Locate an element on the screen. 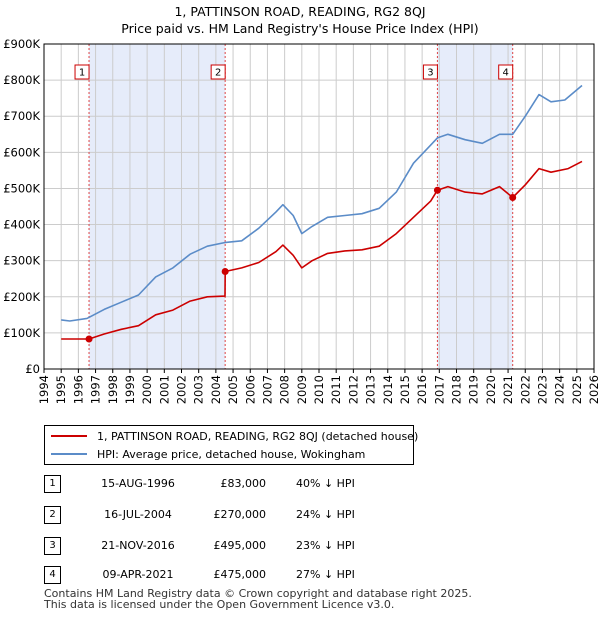 The width and height of the screenshot is (600, 620). sale-number-label: 1 is located at coordinates (82, 73).